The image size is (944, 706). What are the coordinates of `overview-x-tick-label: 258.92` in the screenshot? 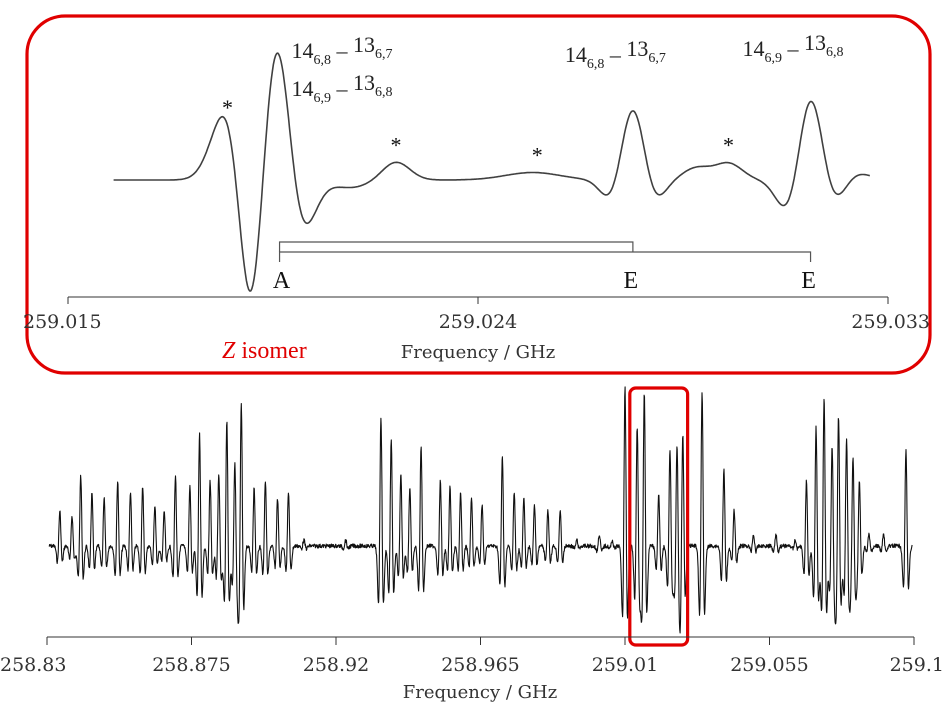 It's located at (336, 665).